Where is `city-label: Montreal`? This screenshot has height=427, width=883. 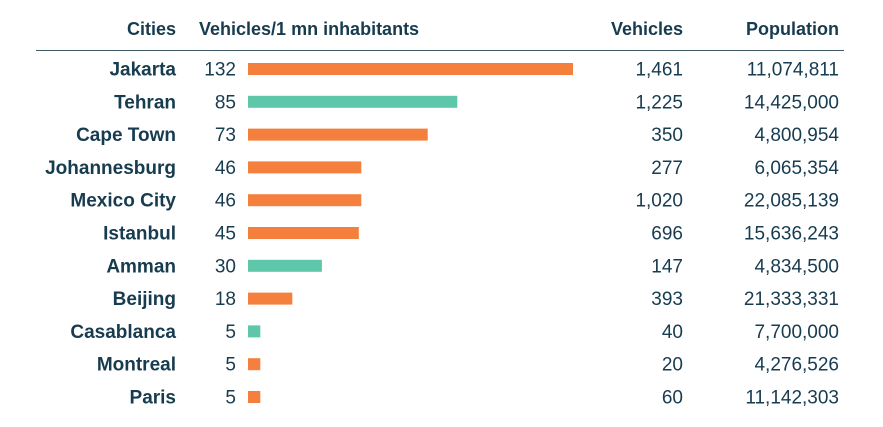
city-label: Montreal is located at coordinates (136, 365).